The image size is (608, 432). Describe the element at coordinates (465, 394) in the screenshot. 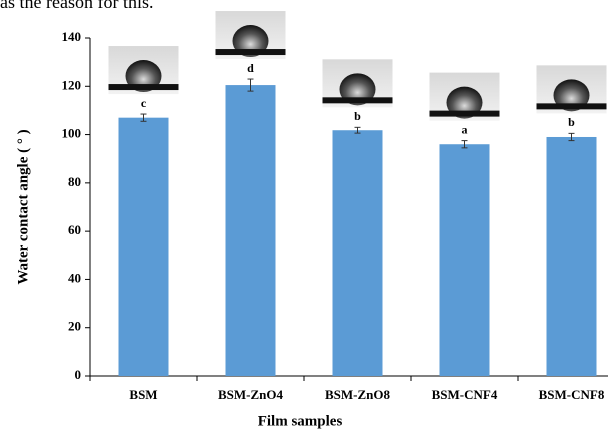

I see `x-tick-label: BSM-CNF4` at that location.